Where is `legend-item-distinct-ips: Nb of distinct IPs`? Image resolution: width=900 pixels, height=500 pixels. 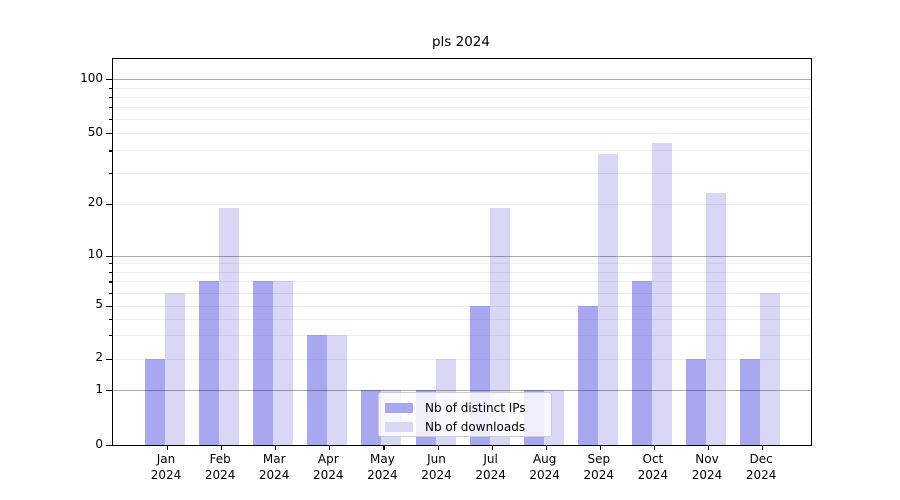 legend-item-distinct-ips: Nb of distinct IPs is located at coordinates (468, 407).